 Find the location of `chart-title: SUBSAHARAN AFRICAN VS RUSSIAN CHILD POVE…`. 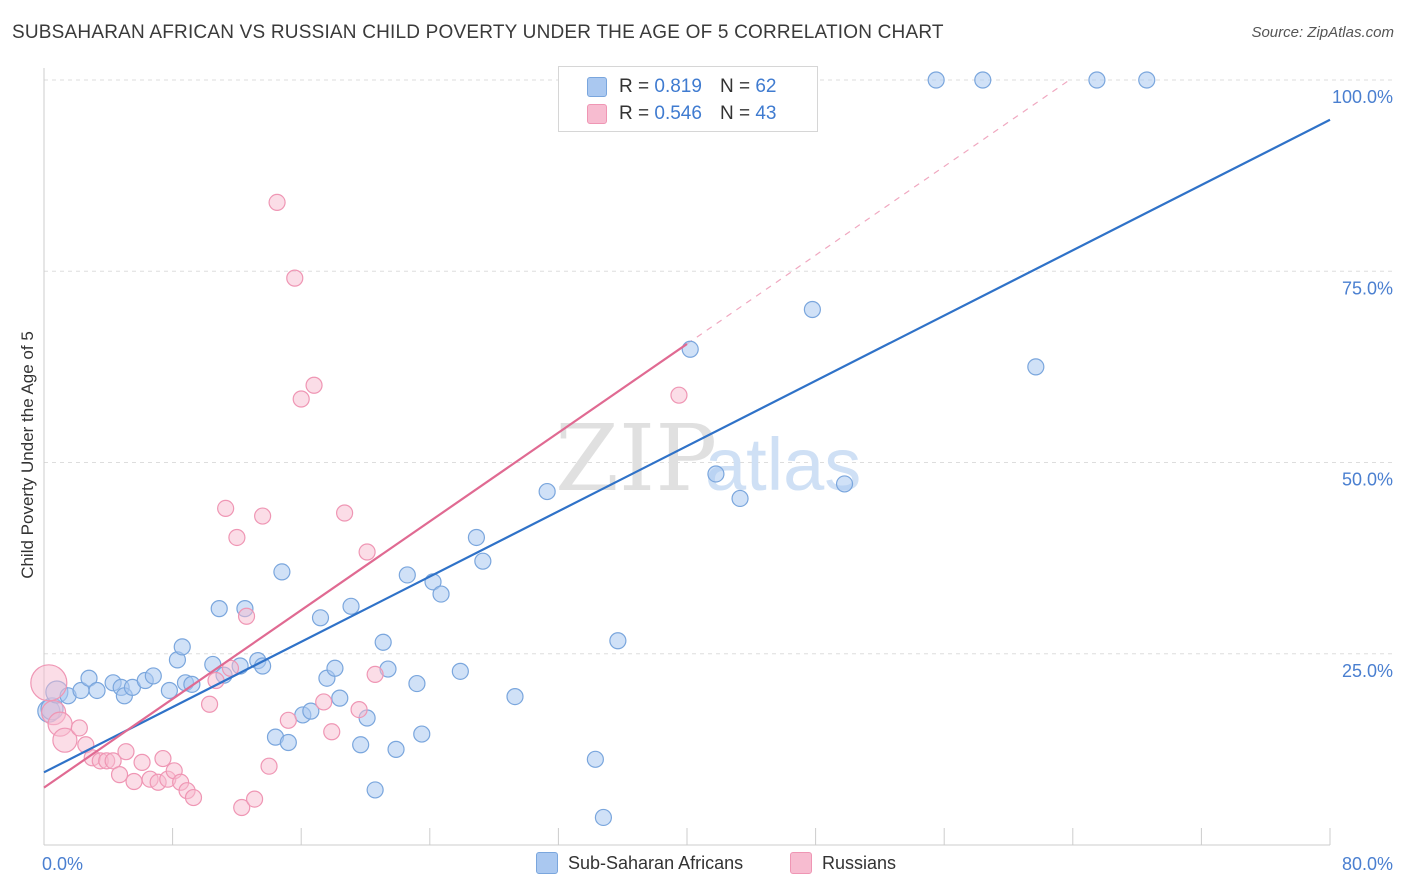

chart-title: SUBSAHARAN AFRICAN VS RUSSIAN CHILD POVE… is located at coordinates (478, 32).